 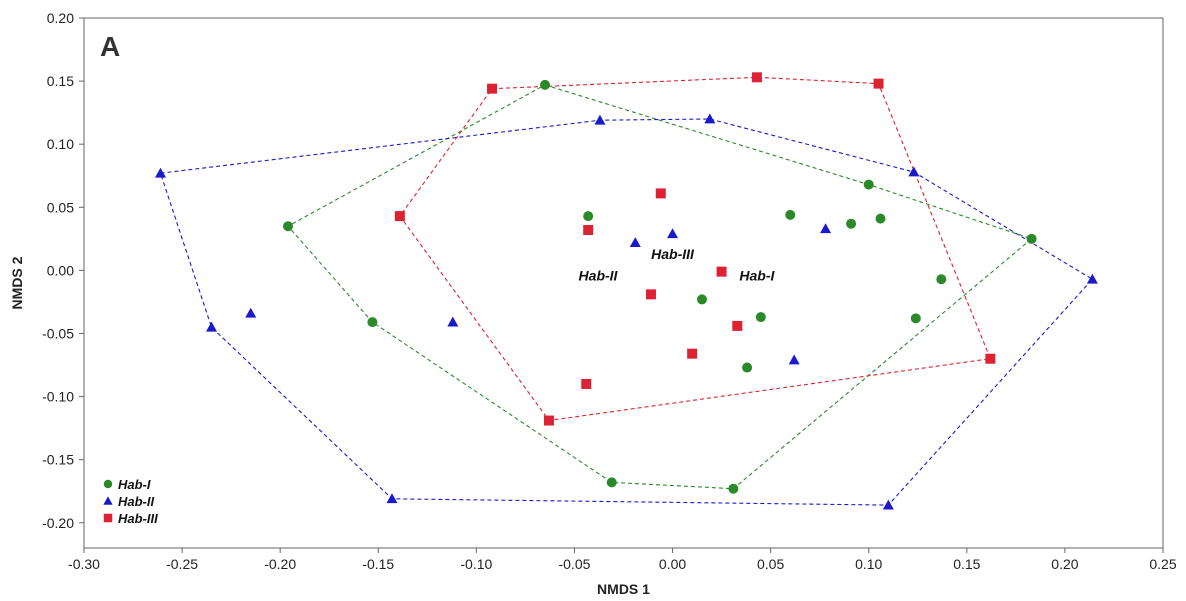 I want to click on centroid-label: Hab-III, so click(x=673, y=254).